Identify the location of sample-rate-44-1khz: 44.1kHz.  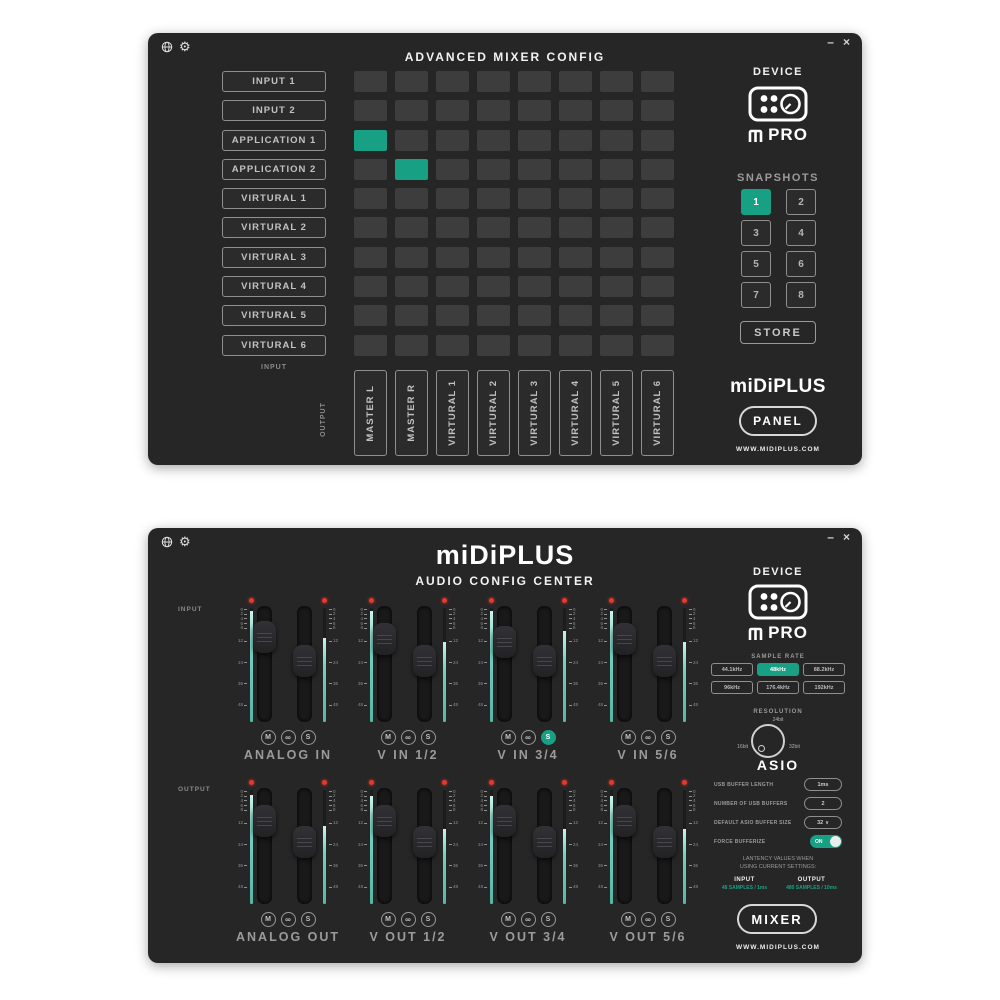
(732, 669).